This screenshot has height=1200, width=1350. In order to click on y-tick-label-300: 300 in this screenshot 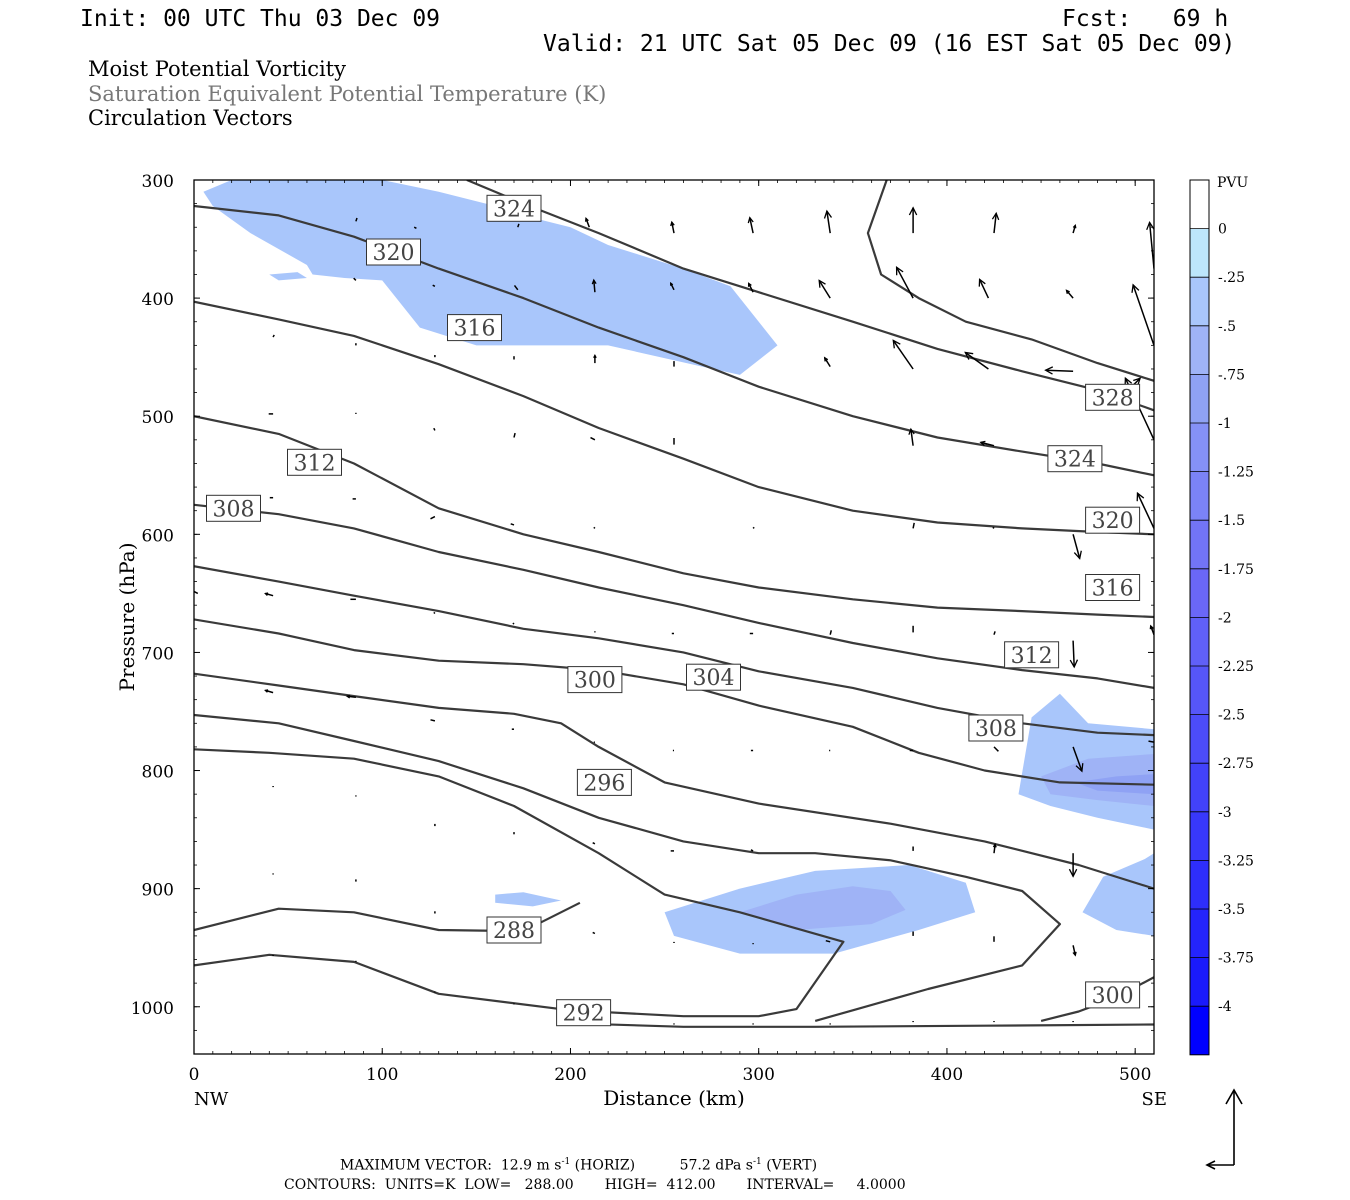, I will do `click(158, 182)`.